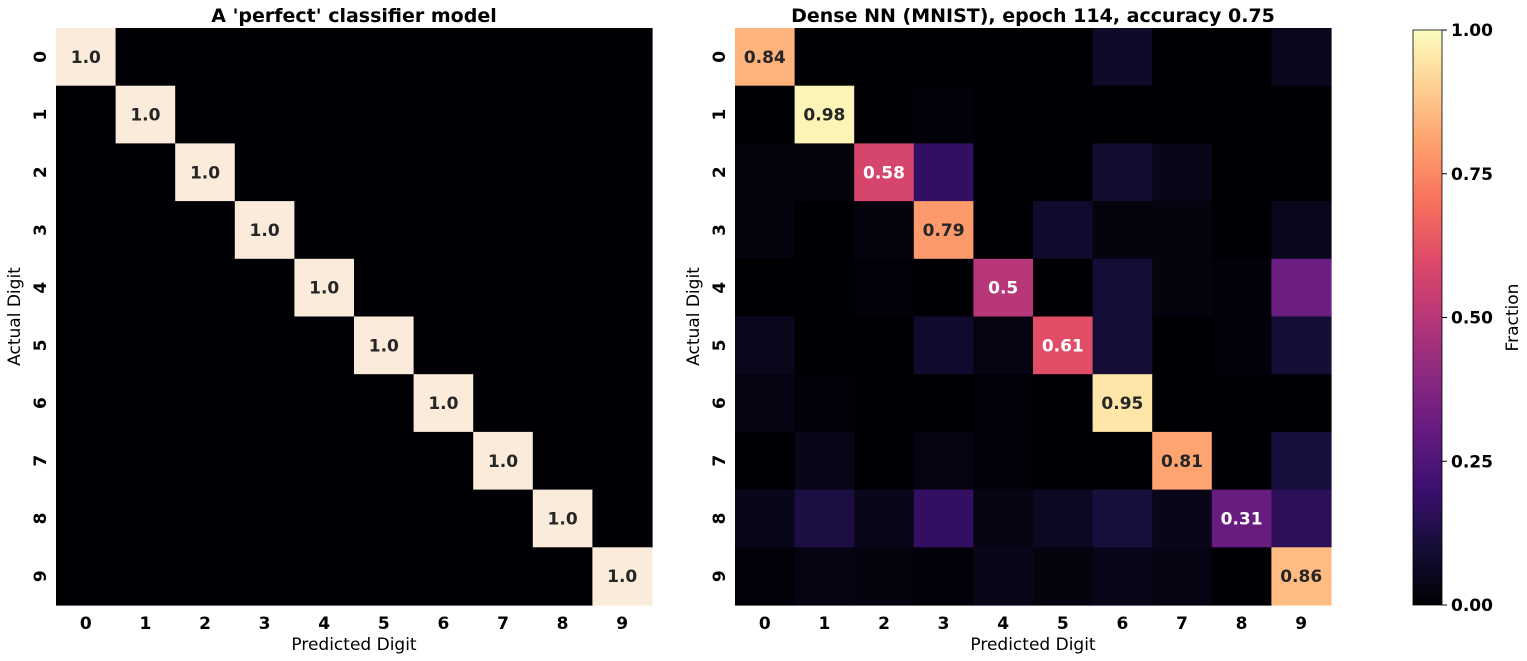 This screenshot has height=661, width=1527. Describe the element at coordinates (503, 518) in the screenshot. I see `left-cell-r8-c7` at that location.